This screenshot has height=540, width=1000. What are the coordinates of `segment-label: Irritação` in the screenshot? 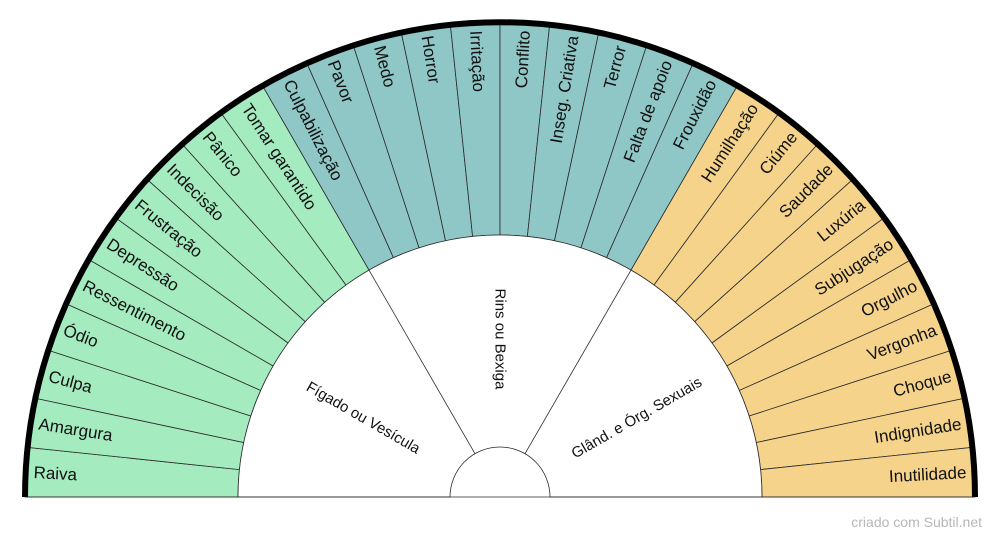 It's located at (477, 61).